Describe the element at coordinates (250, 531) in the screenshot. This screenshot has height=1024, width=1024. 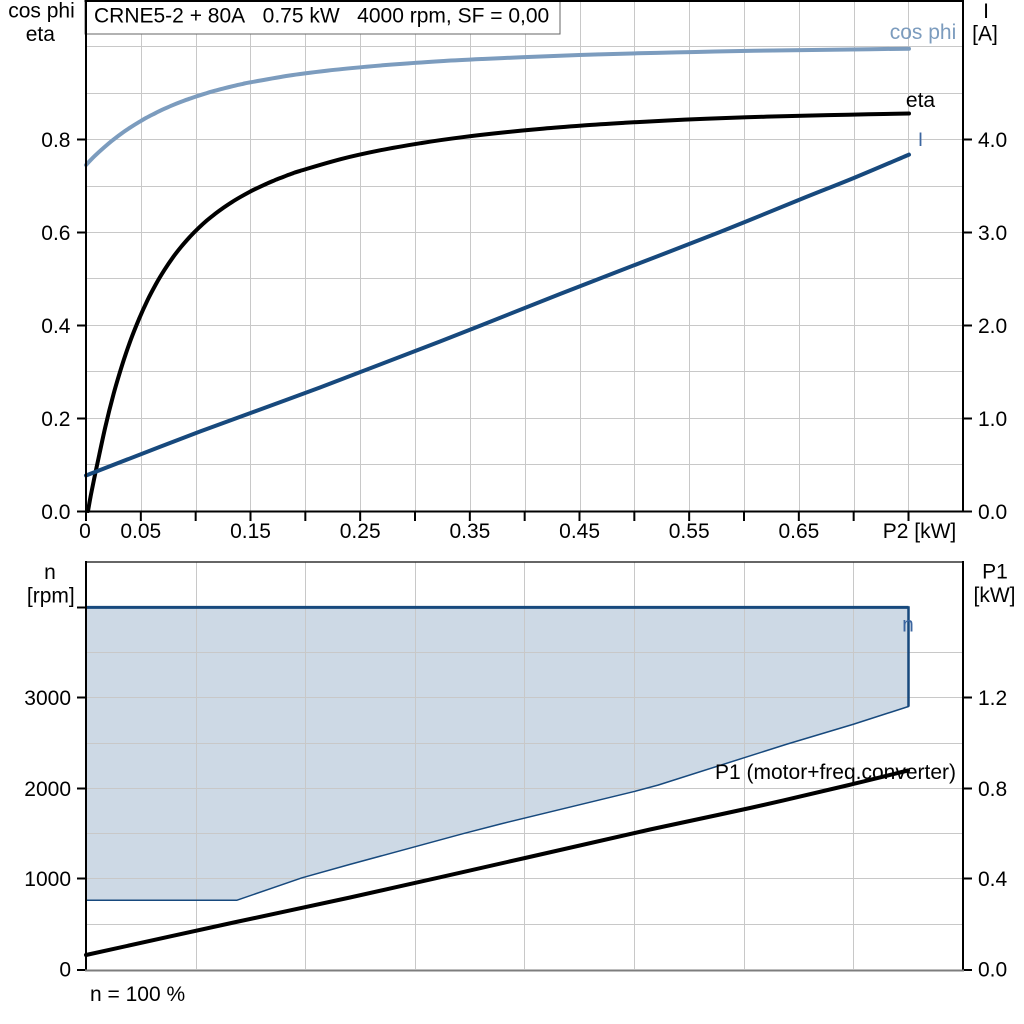
I see `svg-text: 0.15` at that location.